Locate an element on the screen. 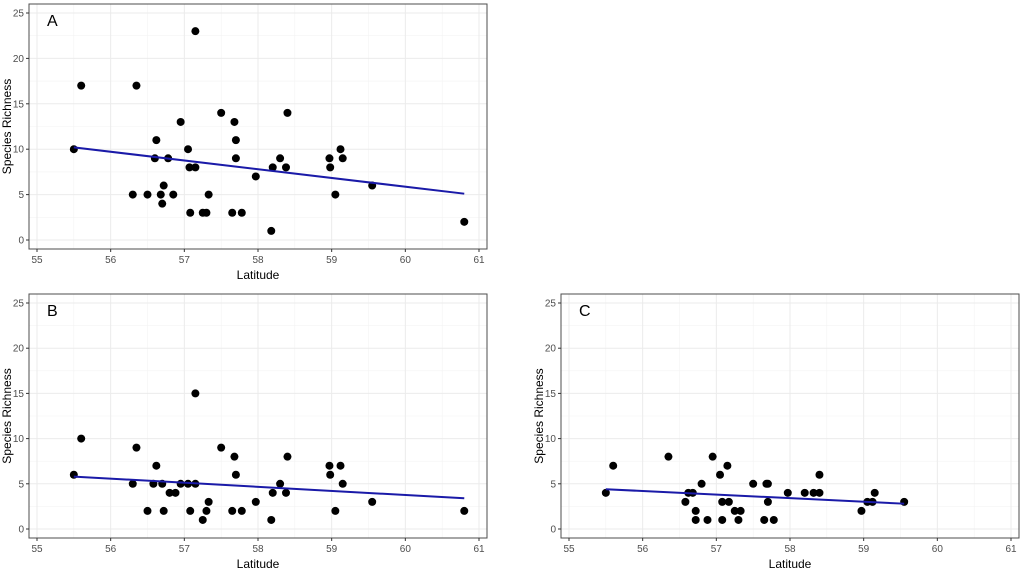 This screenshot has height=576, width=1024. y-axis-title: Species Richness is located at coordinates (539, 415).